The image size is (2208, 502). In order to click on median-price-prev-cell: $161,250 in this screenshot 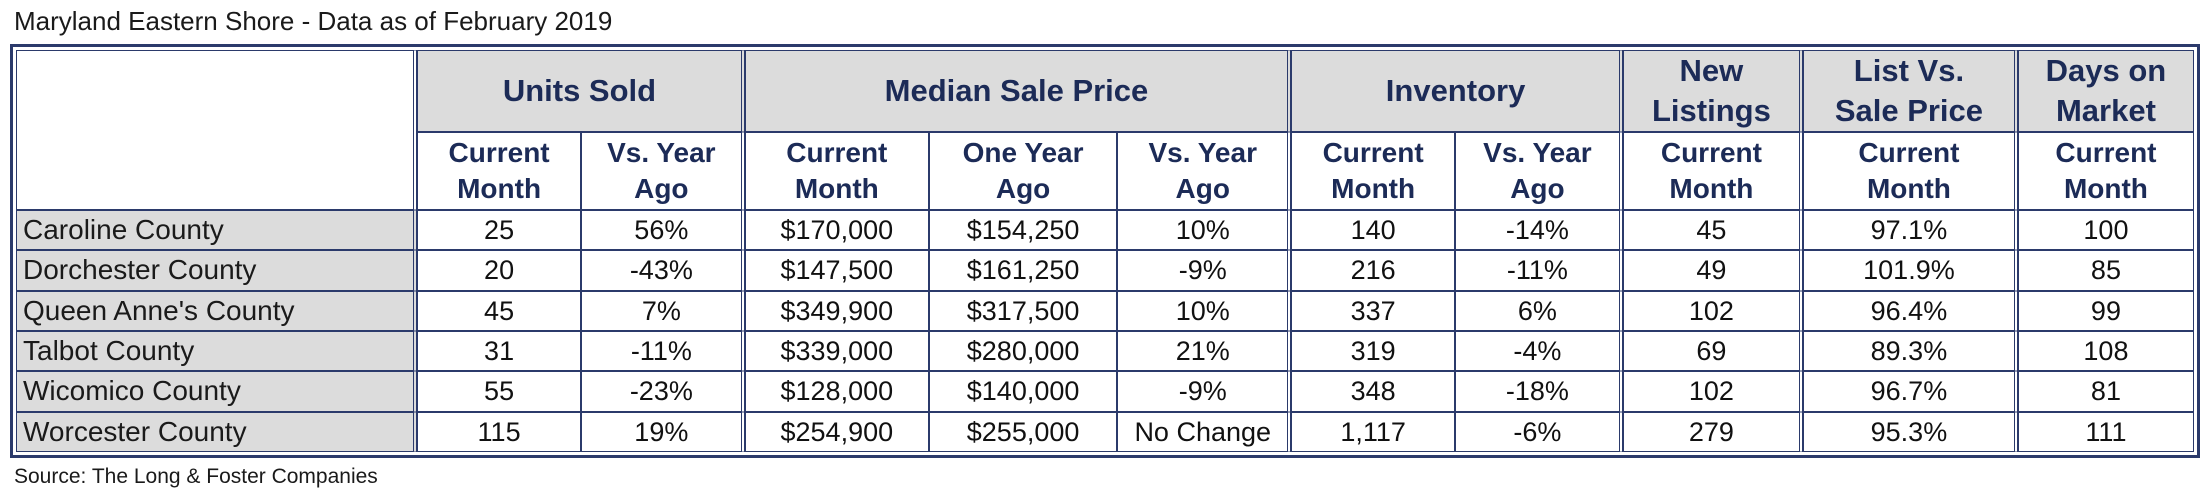, I will do `click(1023, 270)`.